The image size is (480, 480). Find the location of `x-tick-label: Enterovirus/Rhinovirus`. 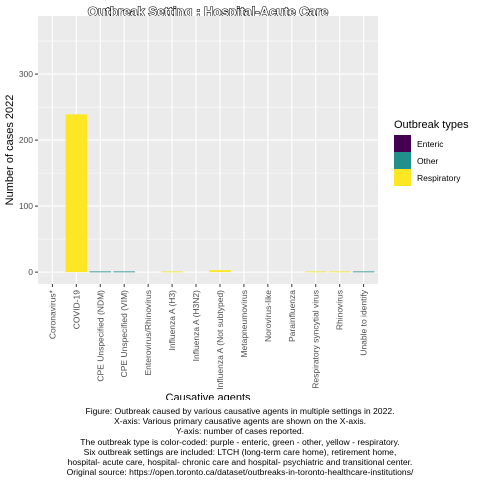

x-tick-label: Enterovirus/Rhinovirus is located at coordinates (148, 333).